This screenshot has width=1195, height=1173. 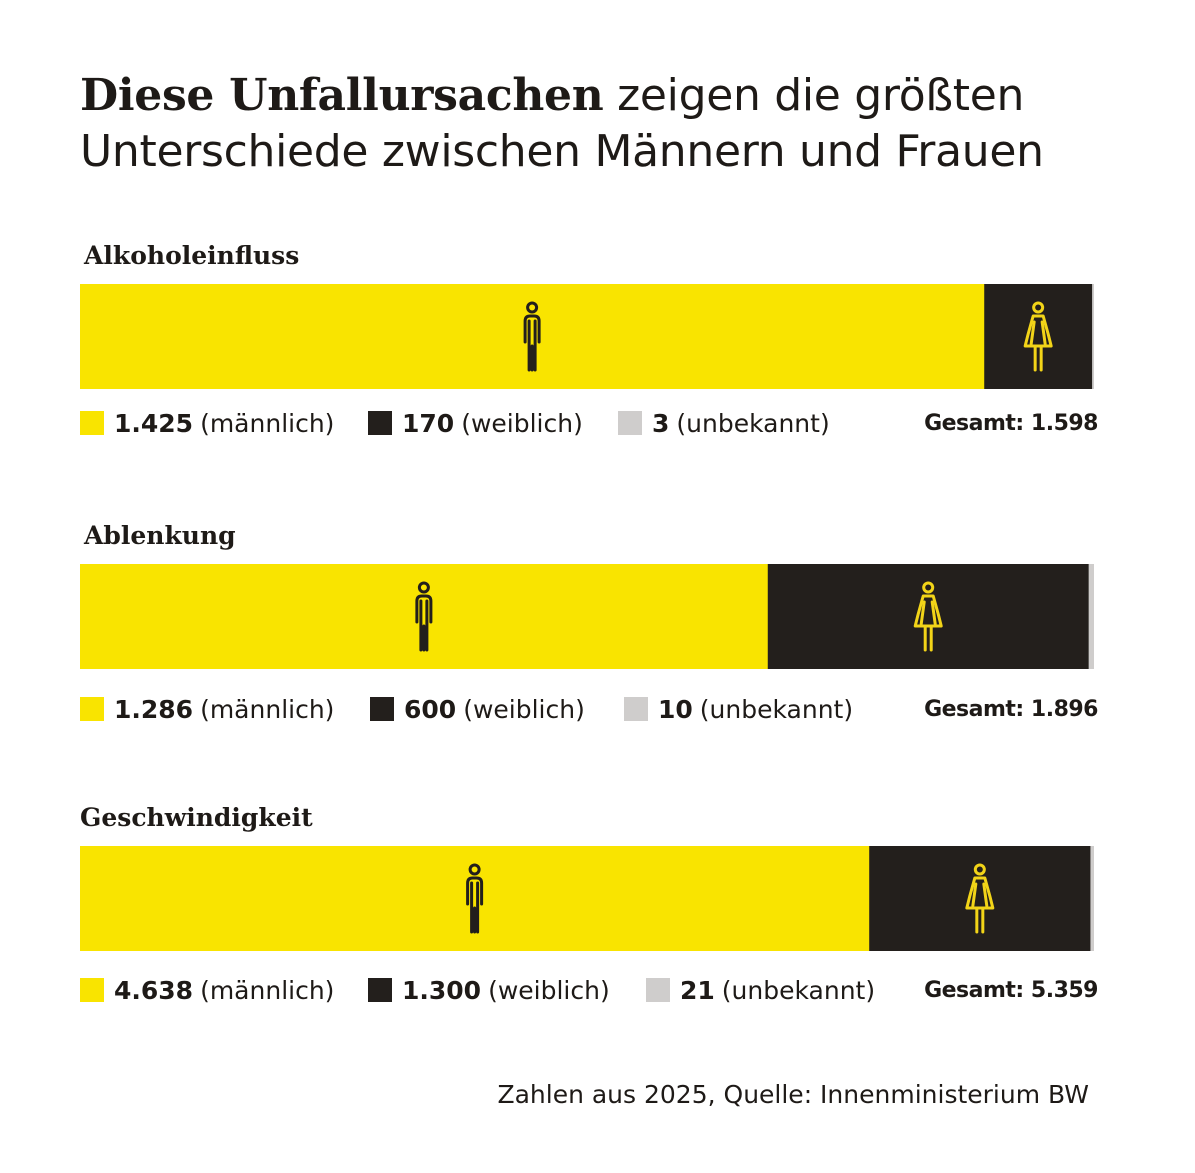 I want to click on legend-item-male: 4.638 (männlich), so click(x=207, y=990).